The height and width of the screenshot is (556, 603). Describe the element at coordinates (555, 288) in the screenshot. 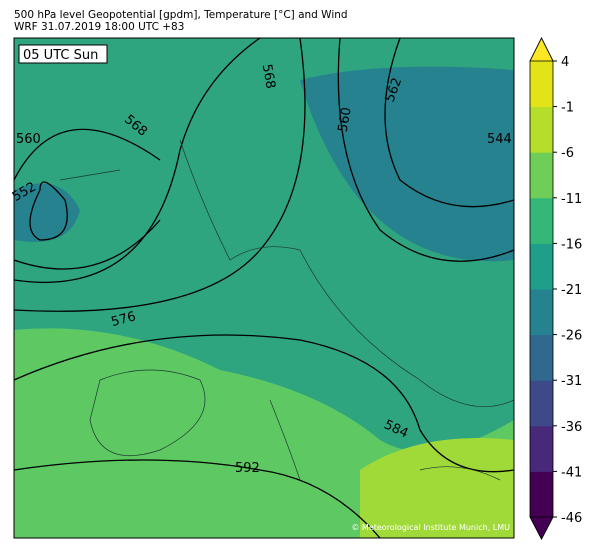

I see `colorbar: 4 -1 -6 -11 -16 -21 -26 -31 -36 -41 -46` at that location.